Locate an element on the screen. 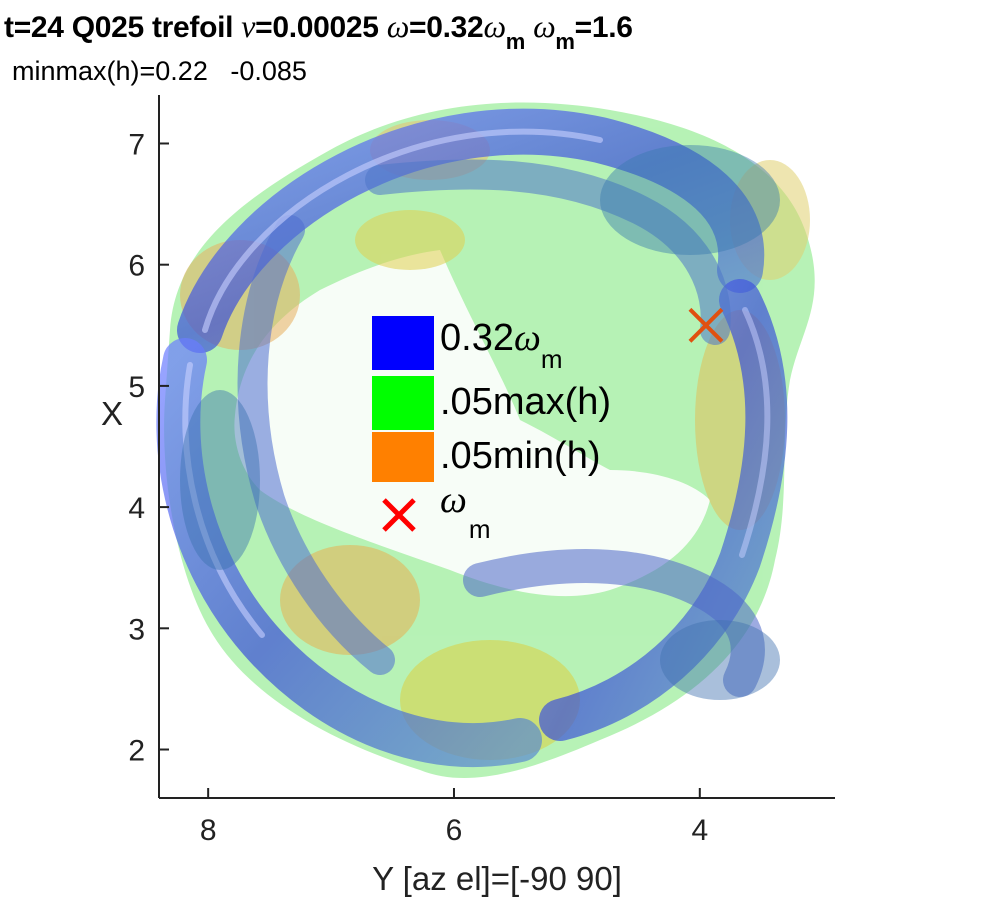  omega-m-marker is located at coordinates (706, 325).